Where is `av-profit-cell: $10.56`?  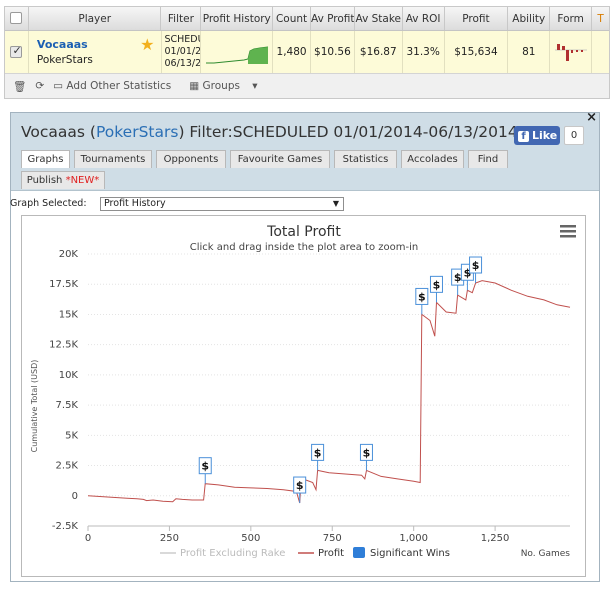
av-profit-cell: $10.56 is located at coordinates (333, 52).